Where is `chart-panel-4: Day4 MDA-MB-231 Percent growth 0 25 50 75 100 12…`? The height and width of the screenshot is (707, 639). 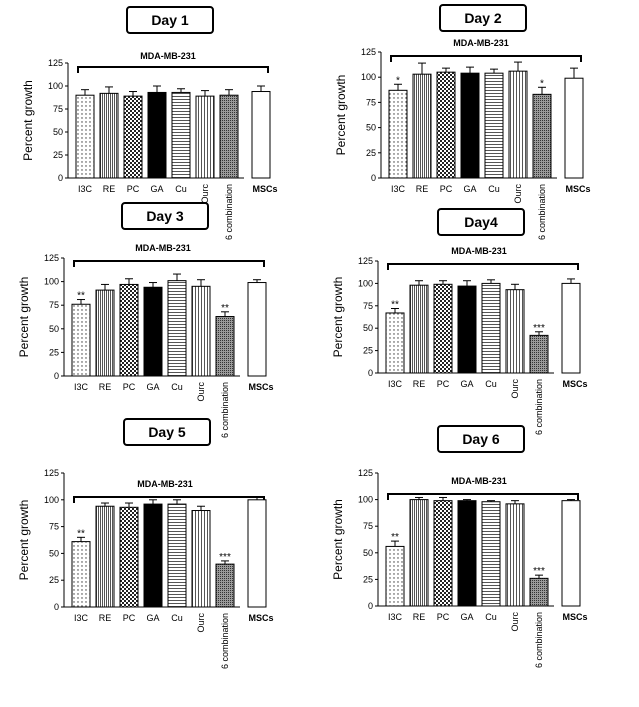 chart-panel-4: Day4 MDA-MB-231 Percent growth 0 25 50 75 100 12… is located at coordinates (459, 321).